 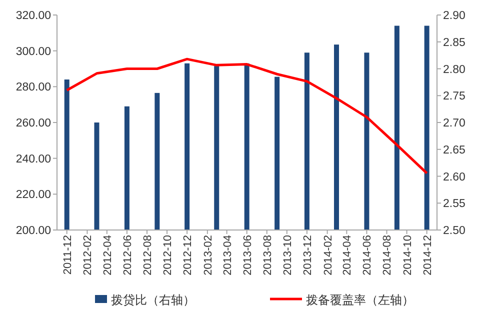 I want to click on y-tick-label: 200.00, so click(x=33, y=231).